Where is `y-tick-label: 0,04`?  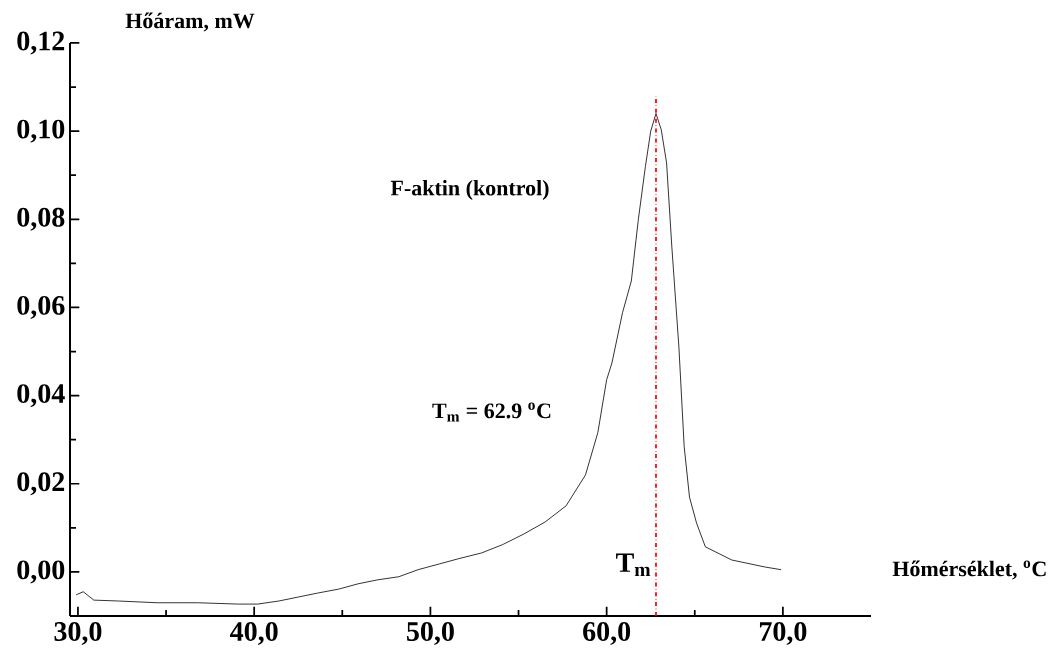 y-tick-label: 0,04 is located at coordinates (41, 396).